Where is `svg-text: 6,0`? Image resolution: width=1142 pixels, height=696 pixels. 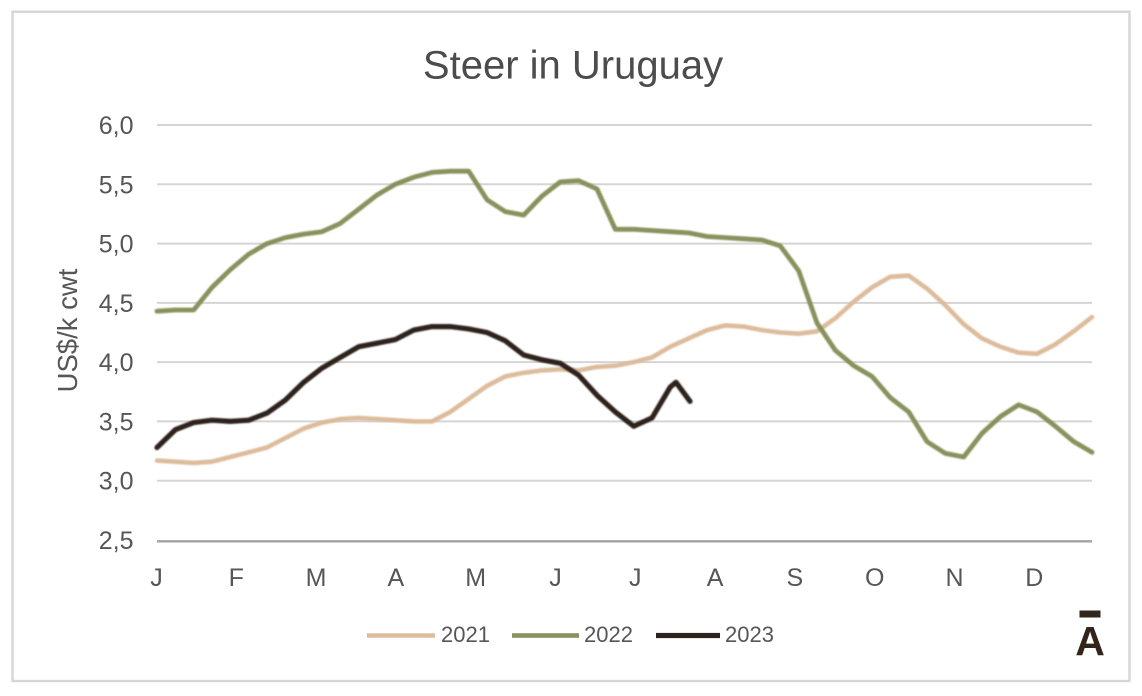
svg-text: 6,0 is located at coordinates (116, 126).